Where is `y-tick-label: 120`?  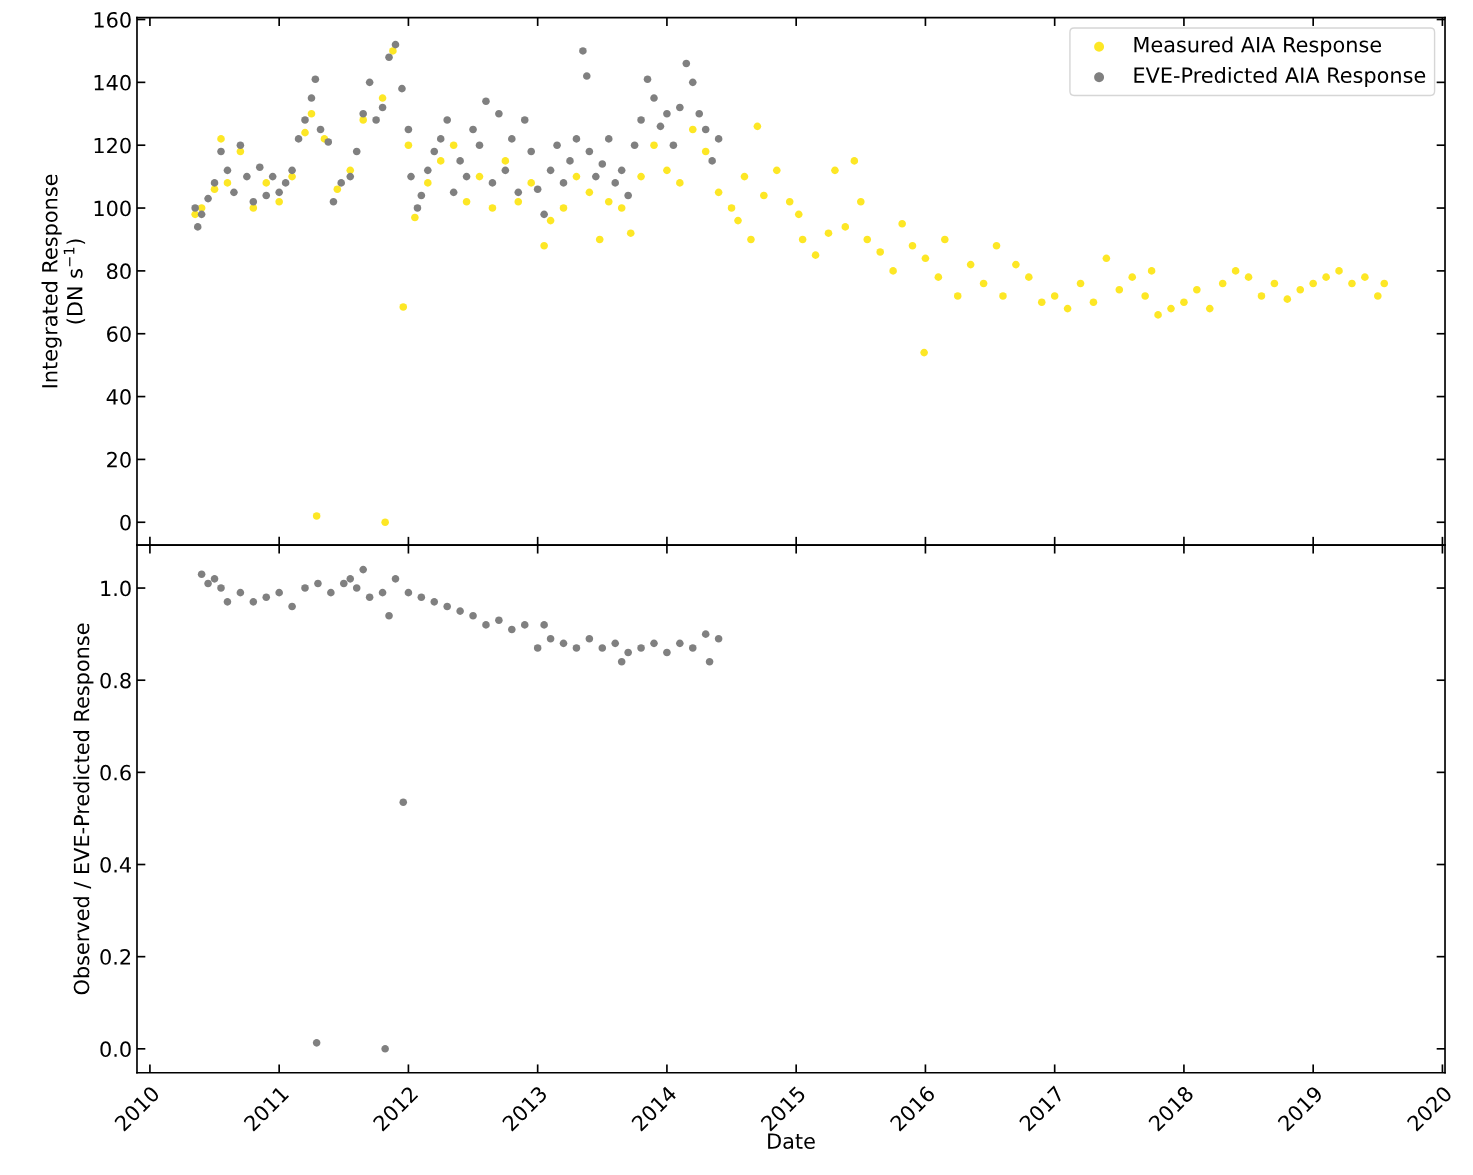
y-tick-label: 120 is located at coordinates (112, 145).